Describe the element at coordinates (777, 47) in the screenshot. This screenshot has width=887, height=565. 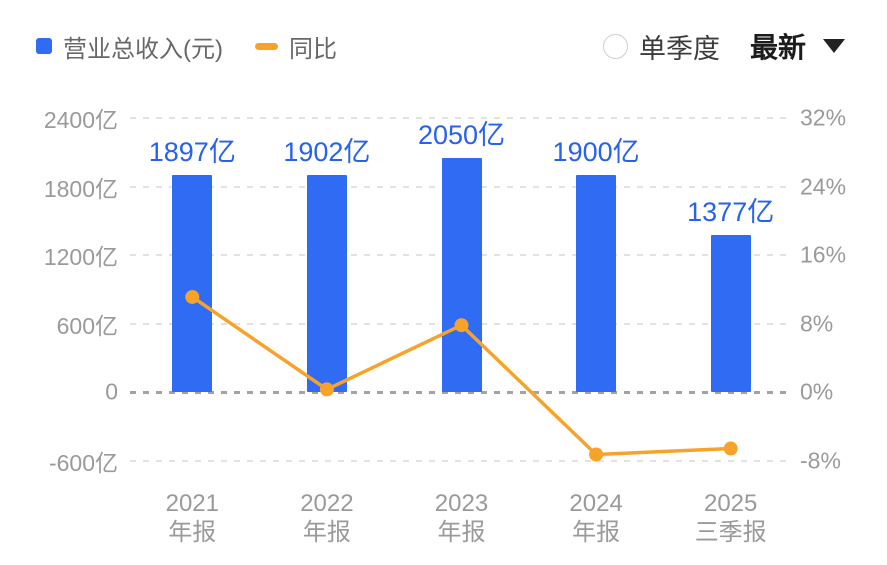
I see `period-dropdown-value: 最新` at that location.